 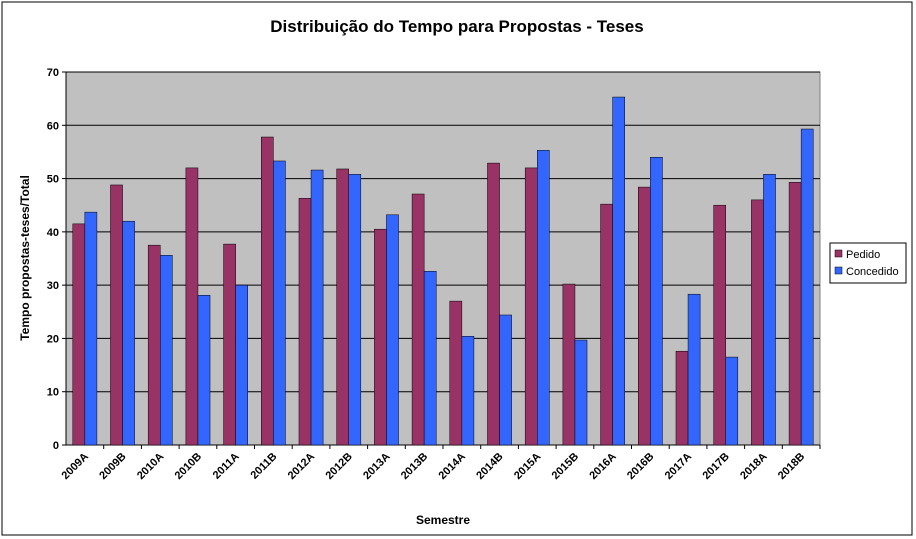 I want to click on y-tick-label: 30, so click(x=53, y=286).